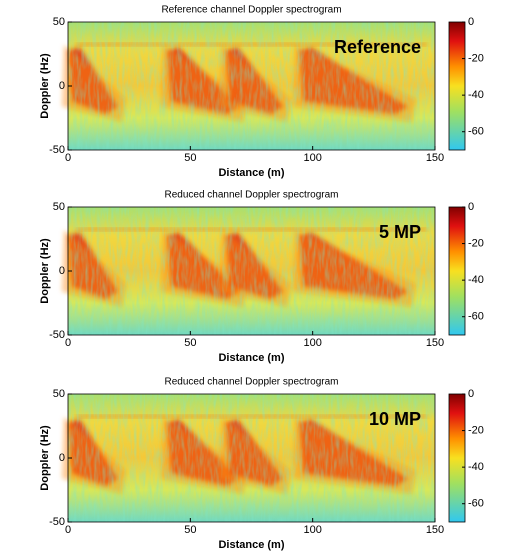  I want to click on annotation: 5 MP, so click(400, 232).